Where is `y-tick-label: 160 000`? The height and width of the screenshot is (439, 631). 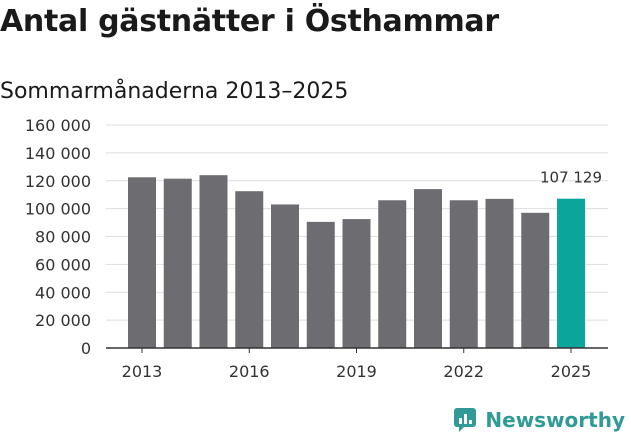 y-tick-label: 160 000 is located at coordinates (58, 125).